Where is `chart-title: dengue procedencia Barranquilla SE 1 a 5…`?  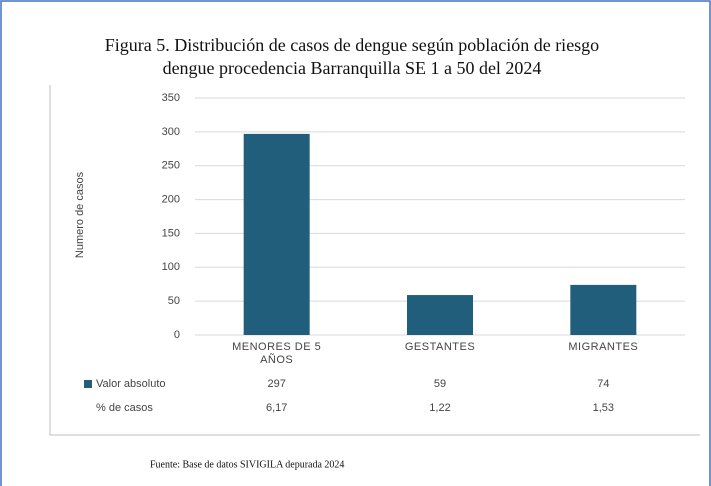 chart-title: dengue procedencia Barranquilla SE 1 a 5… is located at coordinates (352, 68).